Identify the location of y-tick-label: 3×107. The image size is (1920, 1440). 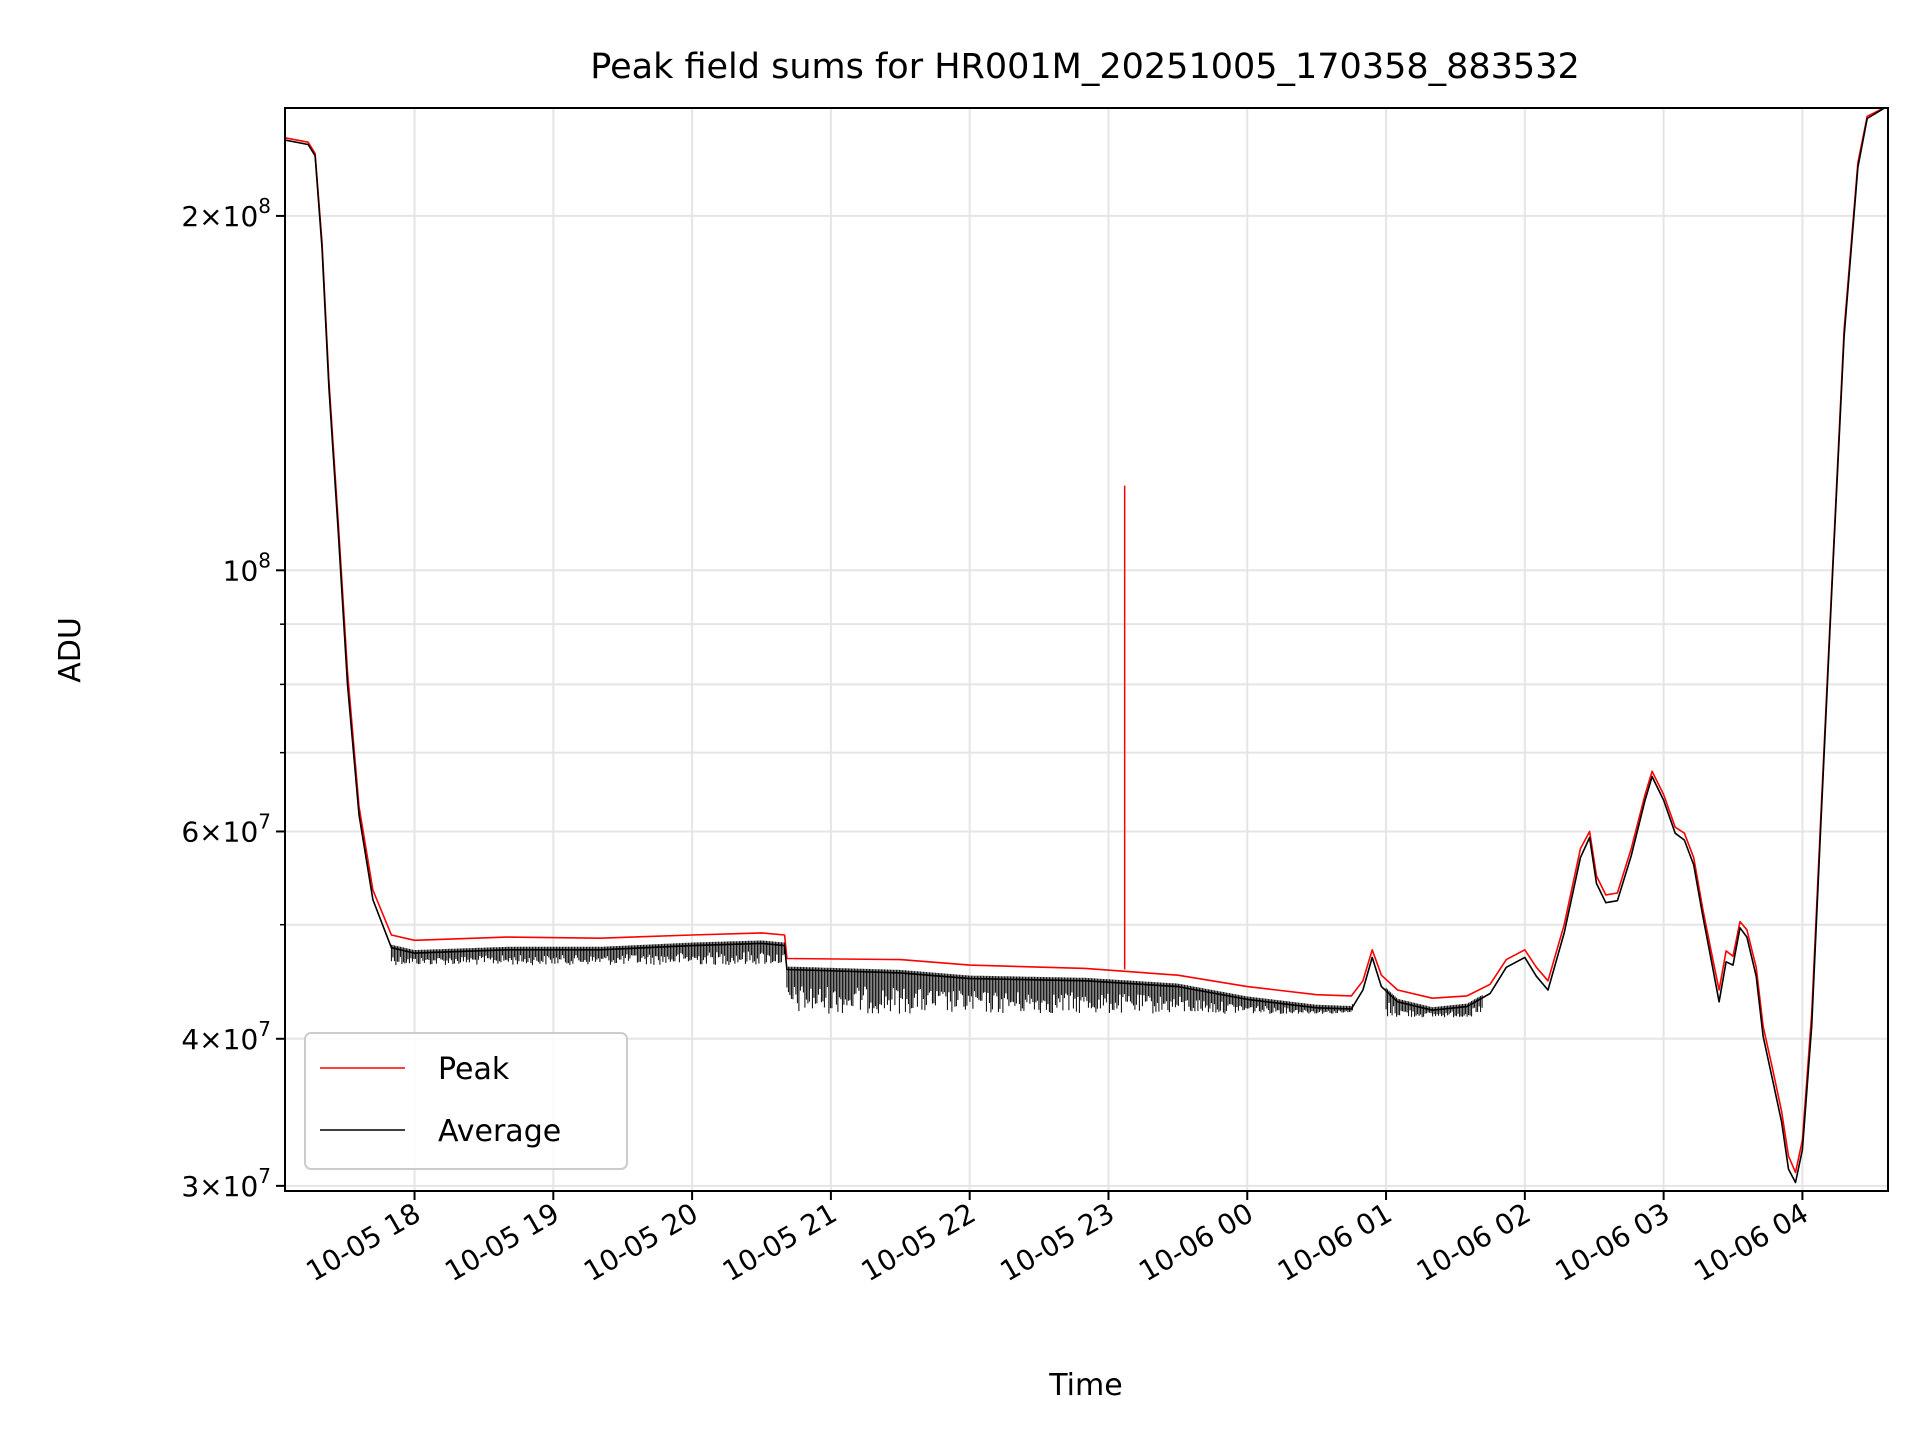
(226, 1183).